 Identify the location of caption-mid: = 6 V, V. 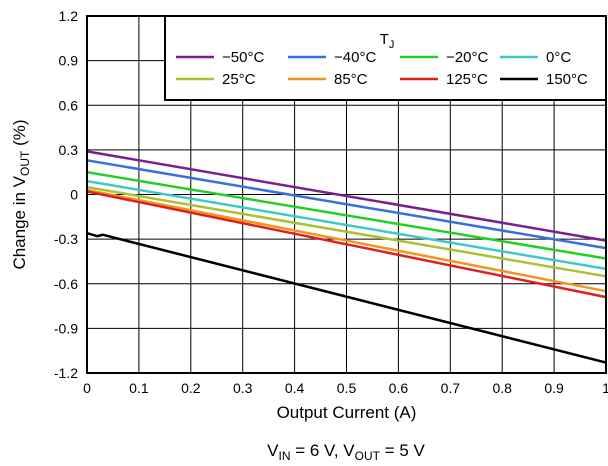
(322, 450).